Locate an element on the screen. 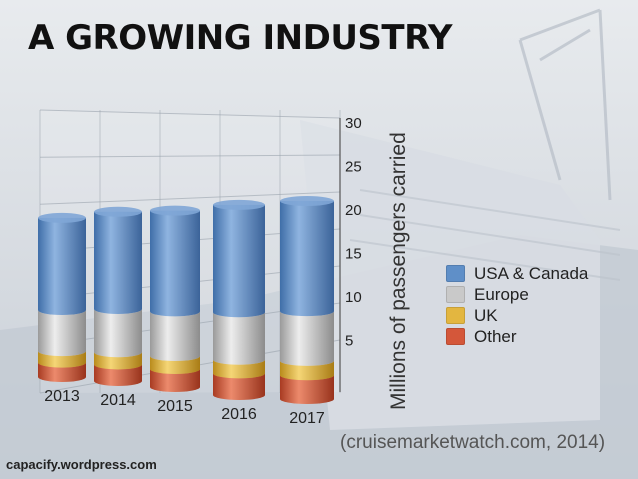 This screenshot has width=638, height=479. legend-label: Europe is located at coordinates (501, 294).